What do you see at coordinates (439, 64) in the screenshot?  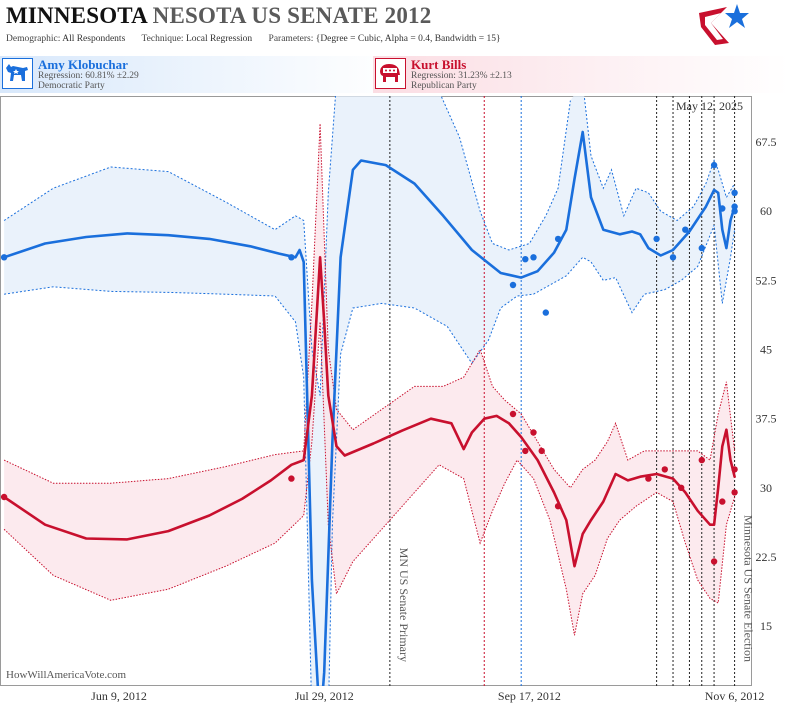 I see `candidate-name: Kurt Bills` at bounding box center [439, 64].